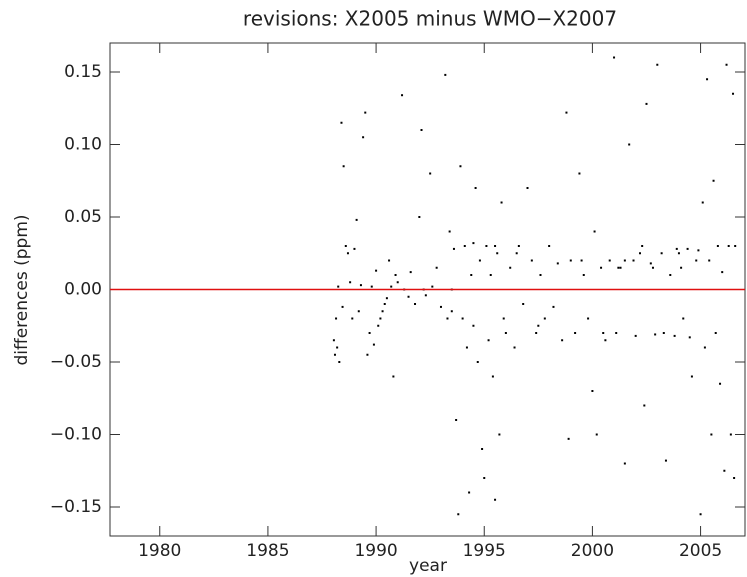 Image resolution: width=747 pixels, height=577 pixels. I want to click on y-tick-label: −0.15, so click(76, 507).